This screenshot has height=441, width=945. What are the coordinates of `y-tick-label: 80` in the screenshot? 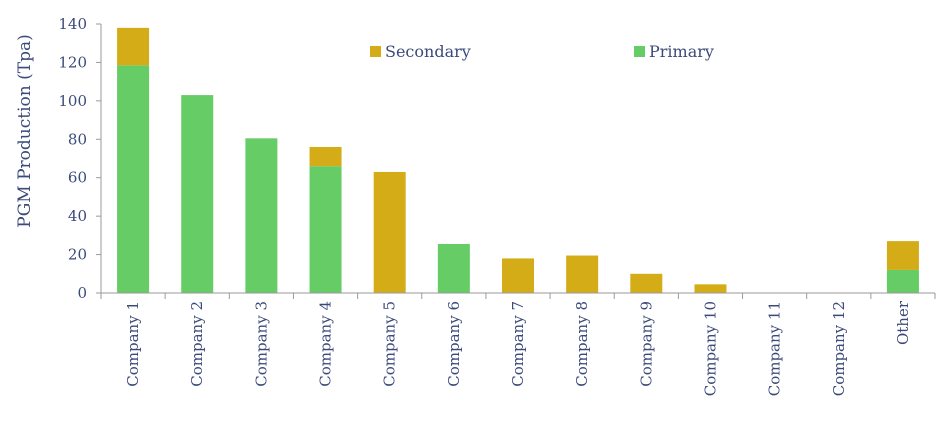 It's located at (77, 139).